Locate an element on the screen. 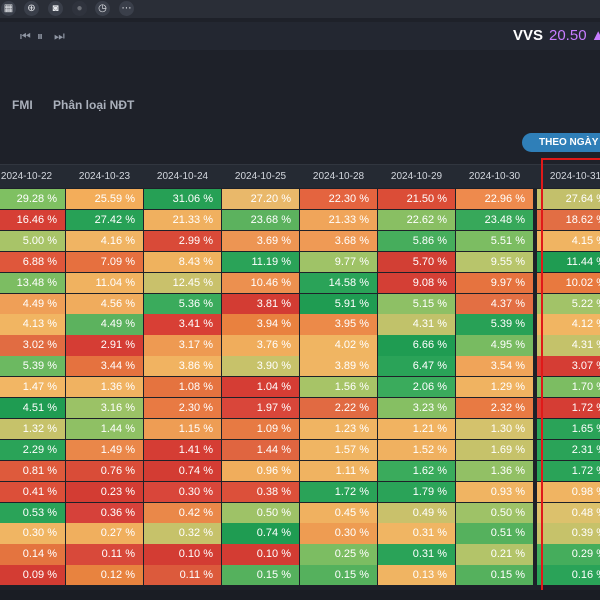  playback-bar: ⏮ ⏸ ⏭ is located at coordinates (300, 36).